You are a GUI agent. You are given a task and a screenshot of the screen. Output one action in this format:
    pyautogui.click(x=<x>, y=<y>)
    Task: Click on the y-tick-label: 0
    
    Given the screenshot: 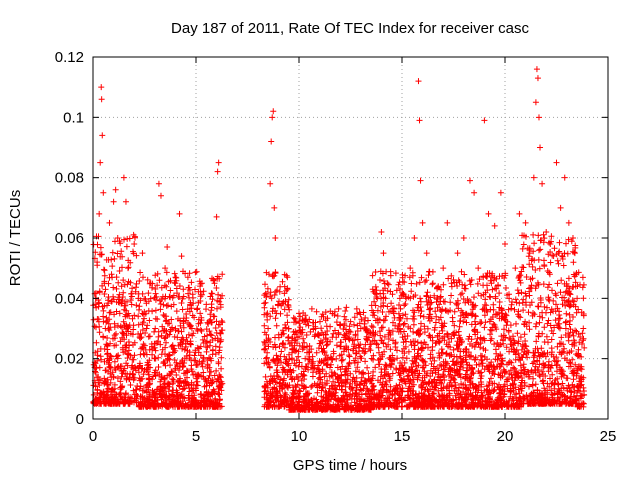 What is the action you would take?
    pyautogui.click(x=80, y=419)
    